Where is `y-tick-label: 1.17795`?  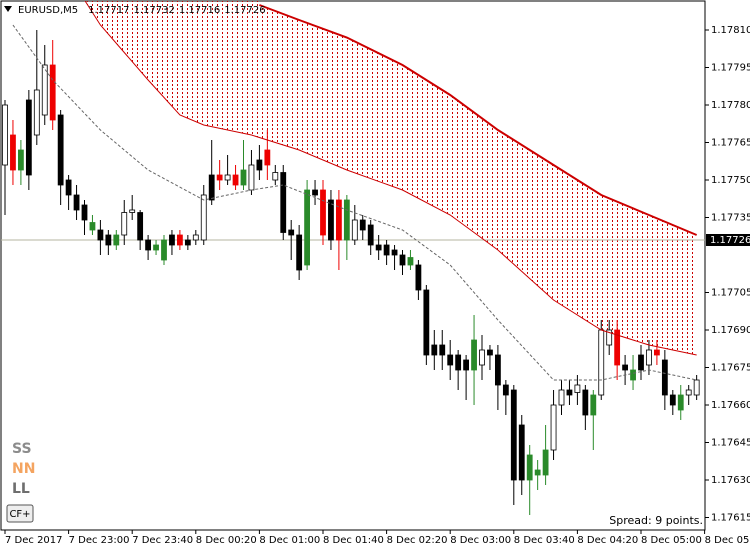
y-tick-label: 1.17795 is located at coordinates (730, 68).